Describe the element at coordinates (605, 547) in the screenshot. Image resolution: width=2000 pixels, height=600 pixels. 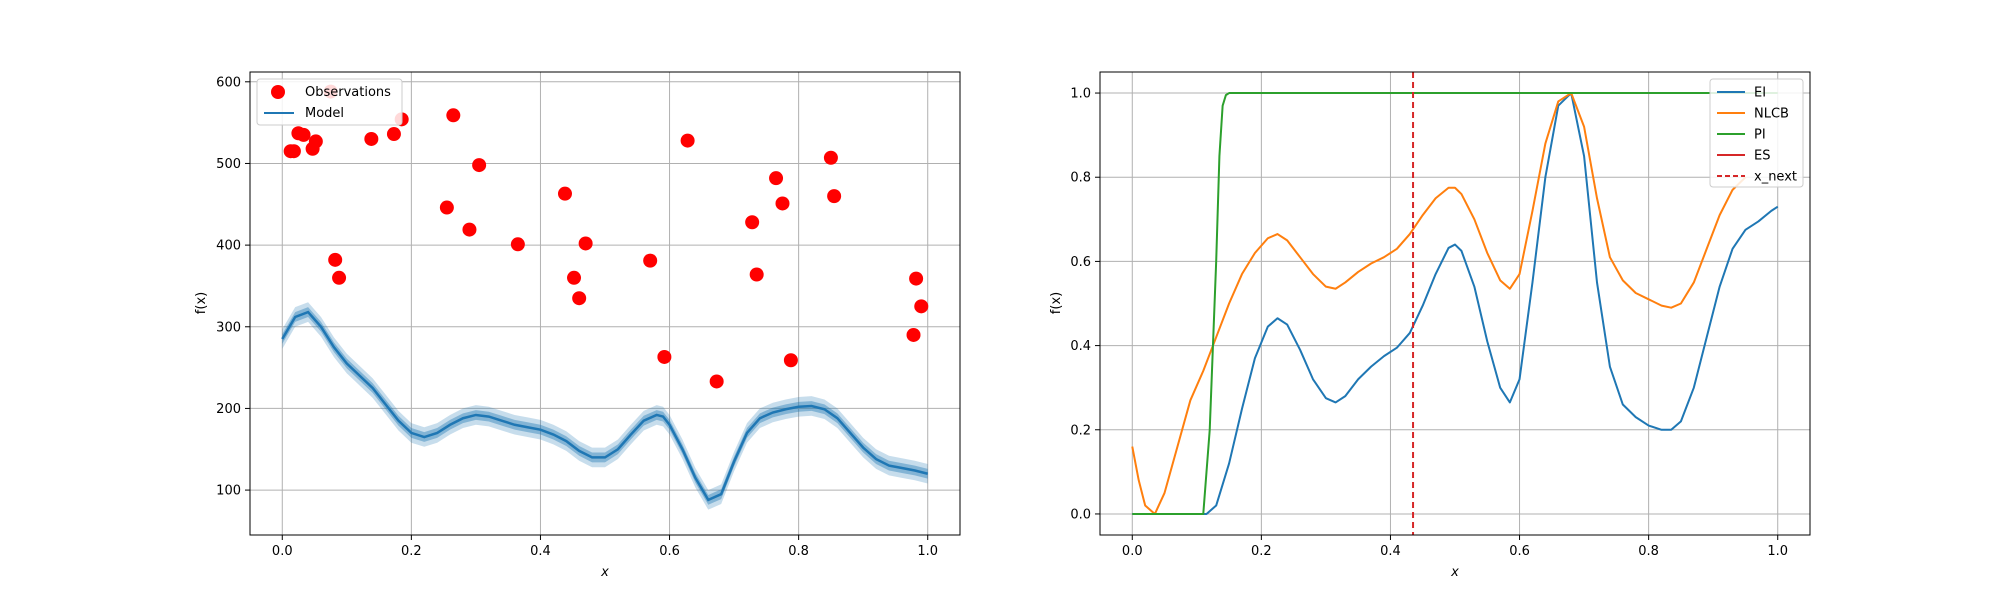
I see `left-x-ticks: 0.0 0.2 0.4 0.6 0.8 1.0` at that location.